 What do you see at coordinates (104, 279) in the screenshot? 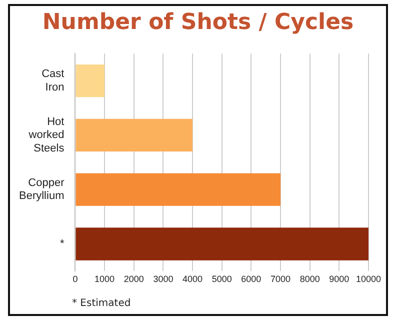
I see `x-tick-label: 1000` at bounding box center [104, 279].